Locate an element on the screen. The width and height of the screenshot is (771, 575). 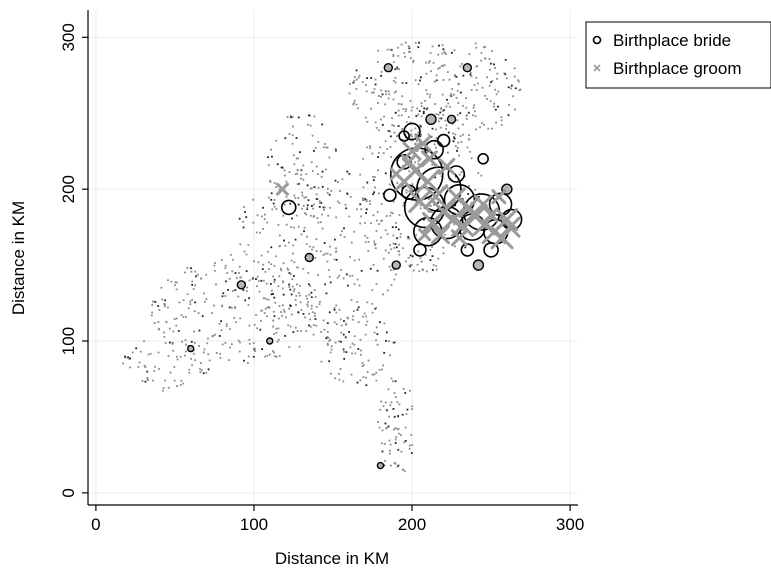
groom-point is located at coordinates (456, 197).